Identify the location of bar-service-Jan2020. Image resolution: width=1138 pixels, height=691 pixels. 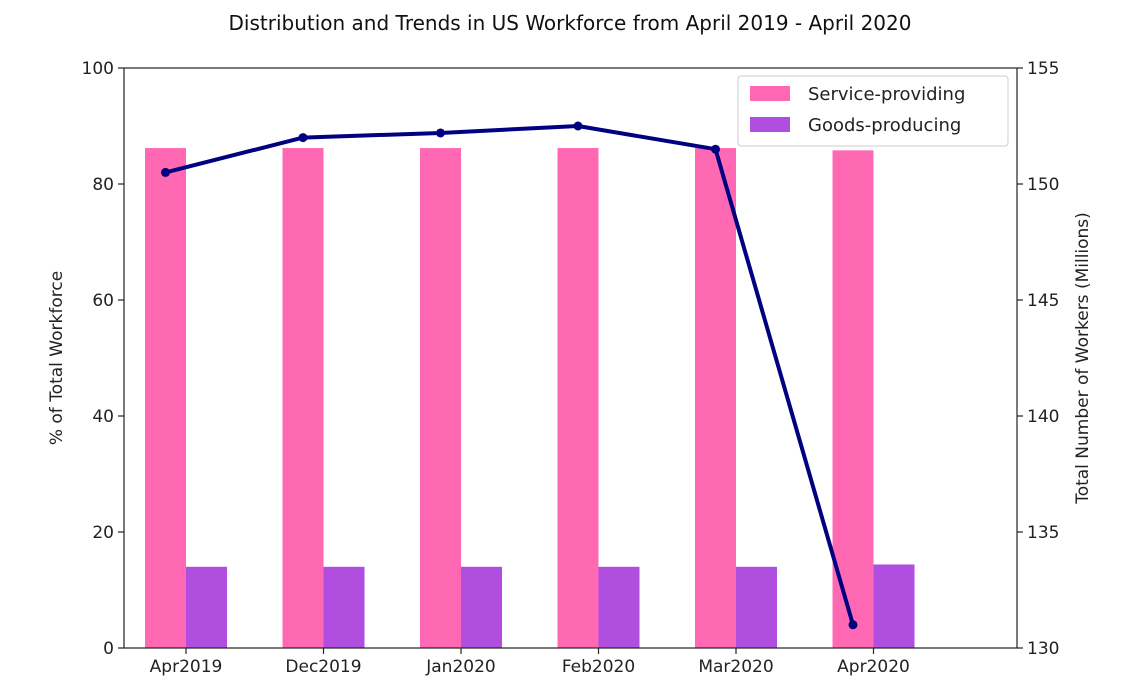
(440, 398).